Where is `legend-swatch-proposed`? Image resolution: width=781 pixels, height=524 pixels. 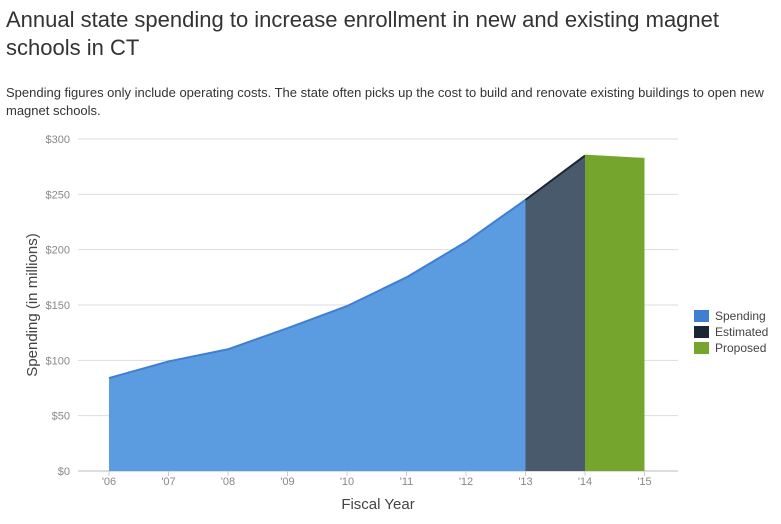
legend-swatch-proposed is located at coordinates (701, 348).